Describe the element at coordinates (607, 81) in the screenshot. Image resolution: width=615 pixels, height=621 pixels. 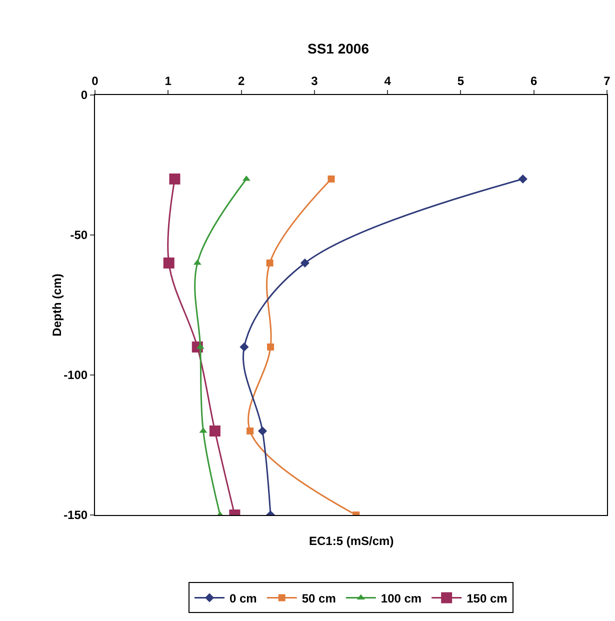
I see `x-tick-label: 7` at that location.